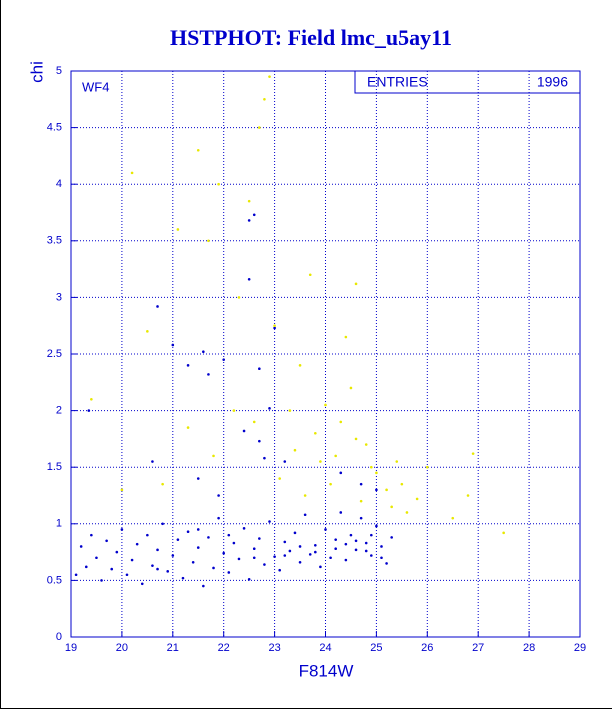 This screenshot has width=612, height=709. I want to click on x-tick-label: 24, so click(325, 648).